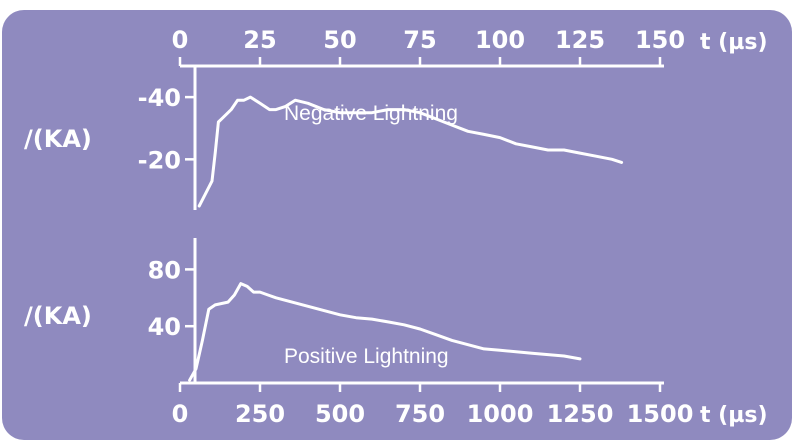 This screenshot has width=796, height=445. I want to click on top-x-tick-label-5: 125, so click(580, 40).